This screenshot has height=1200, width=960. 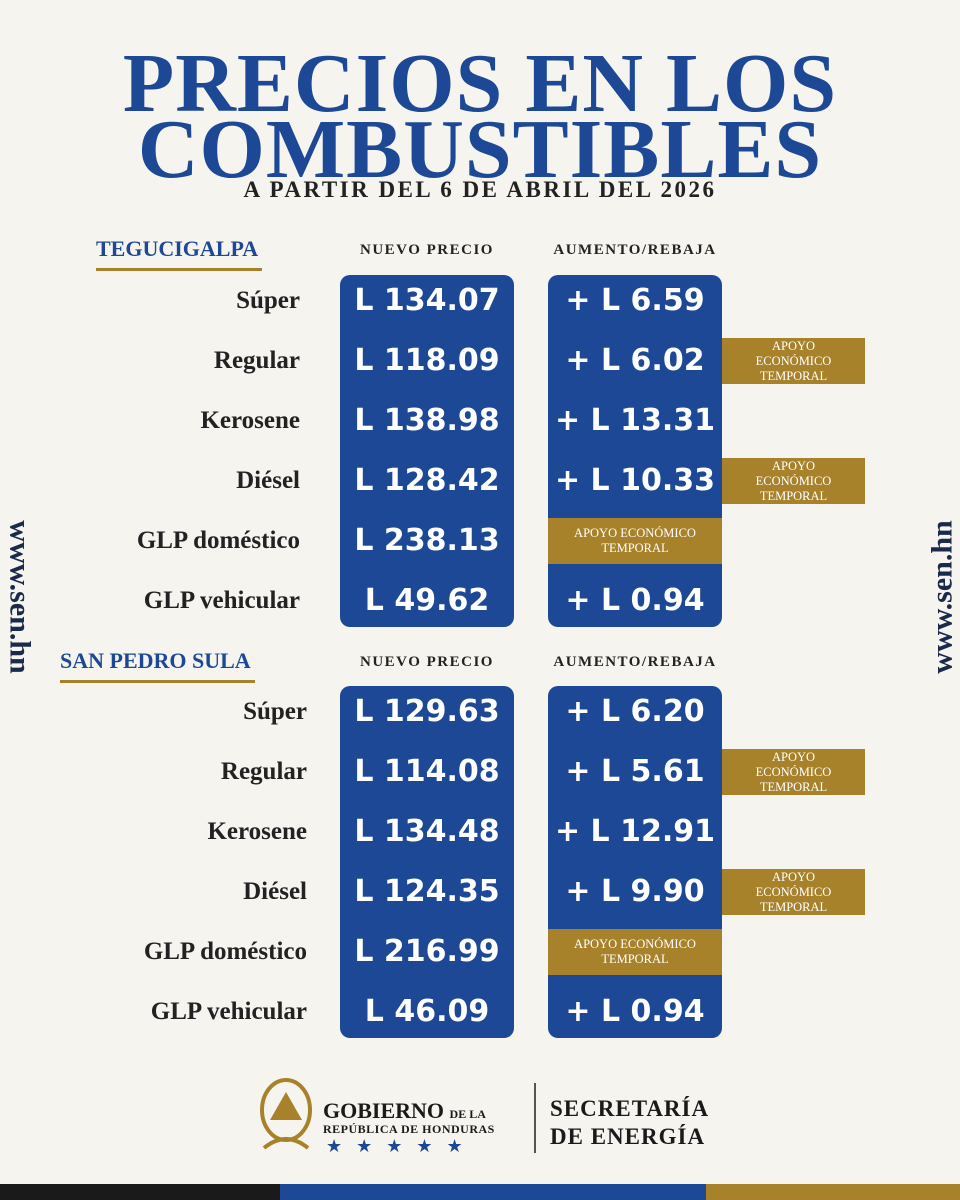 I want to click on bar-blue, so click(x=493, y=1192).